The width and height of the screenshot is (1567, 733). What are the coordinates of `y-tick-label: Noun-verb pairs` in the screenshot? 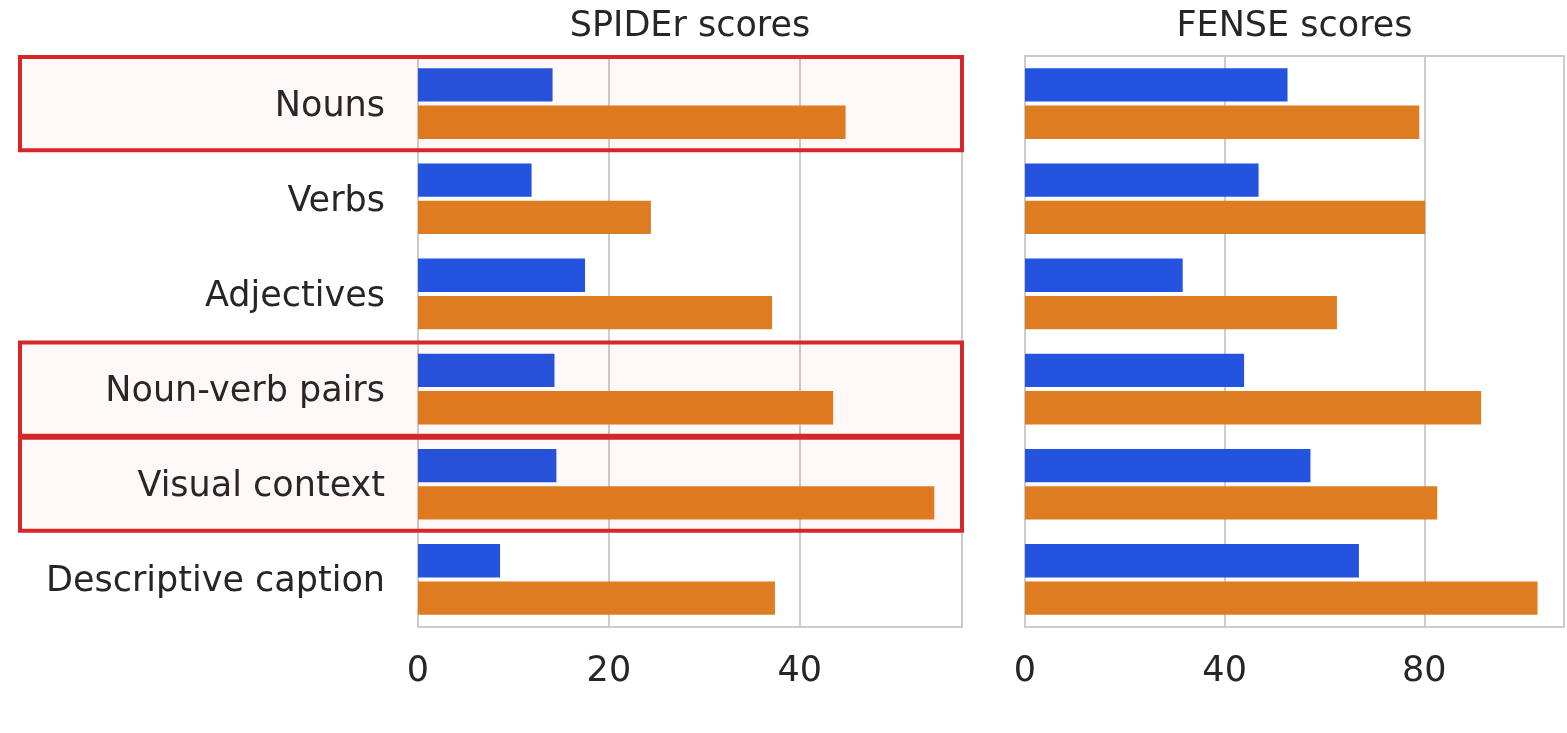 It's located at (245, 389).